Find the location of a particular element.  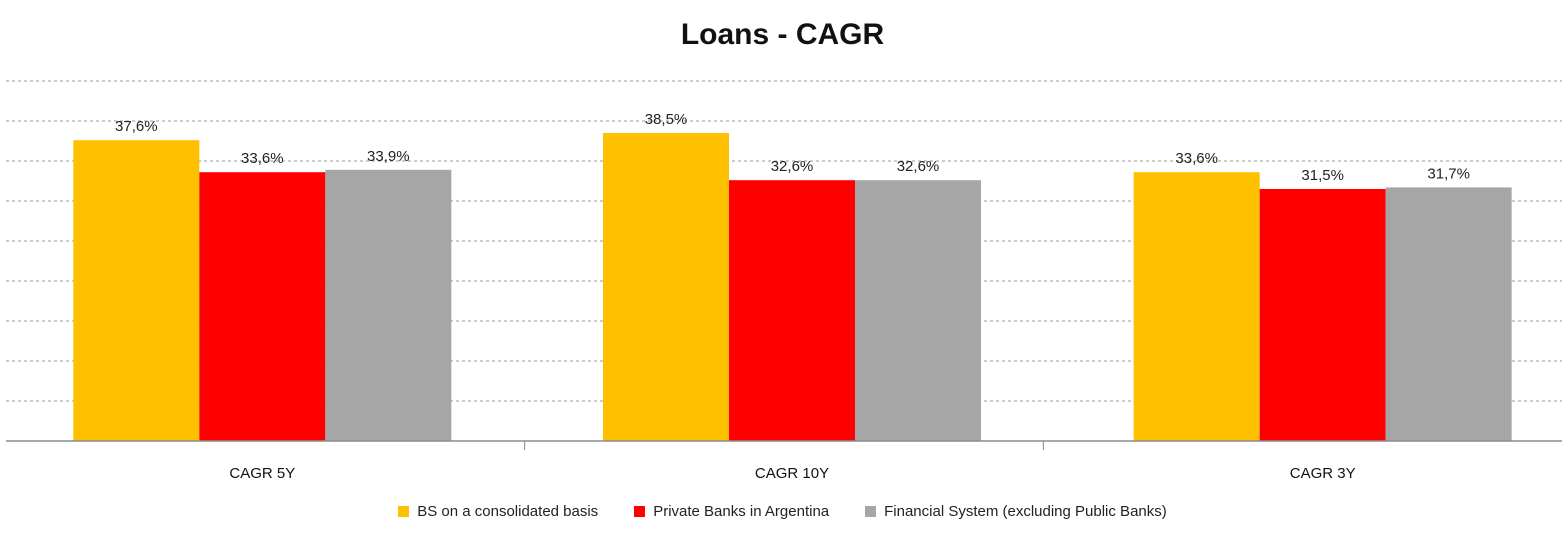

legend-label: BS on a consolidated basis is located at coordinates (508, 511).